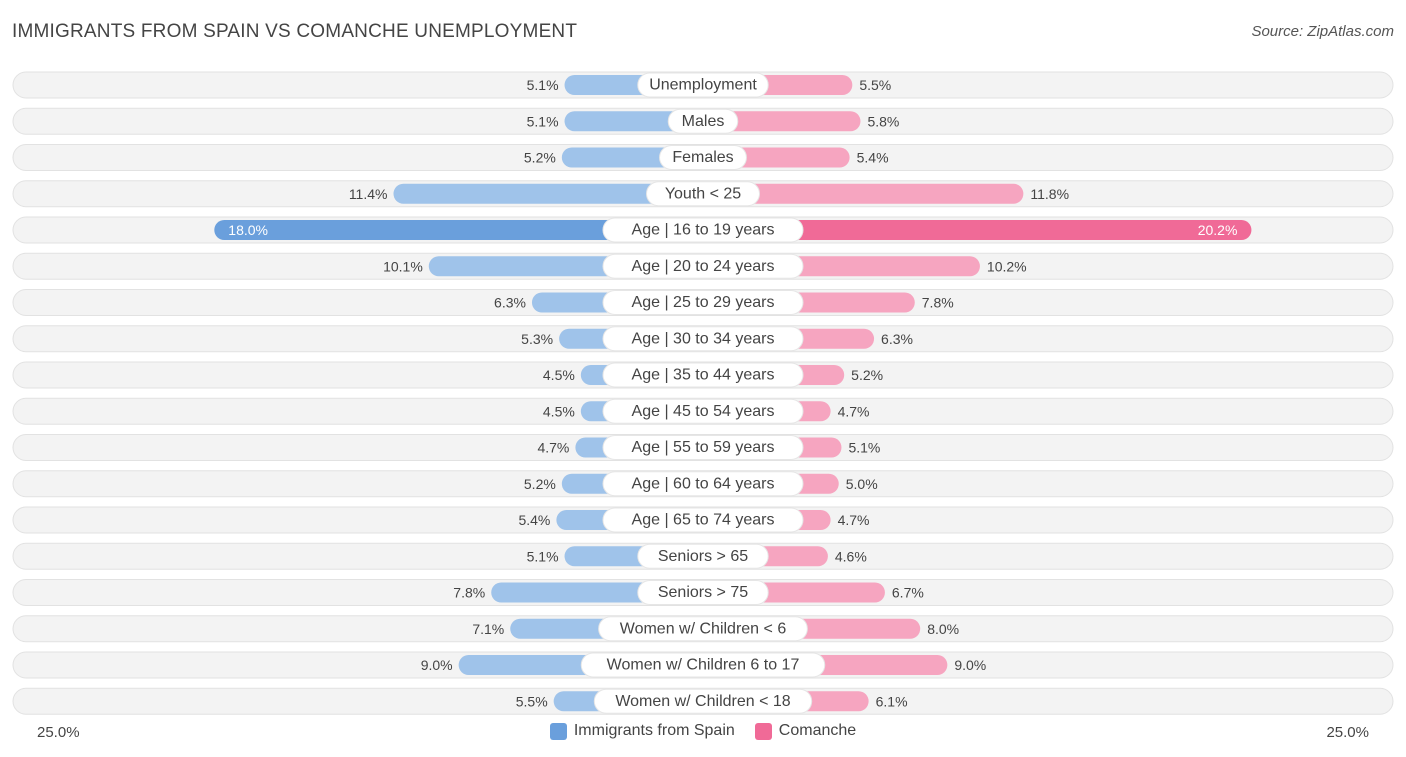 The image size is (1406, 757). What do you see at coordinates (553, 448) in the screenshot?
I see `value-label-spain: 4.7%` at bounding box center [553, 448].